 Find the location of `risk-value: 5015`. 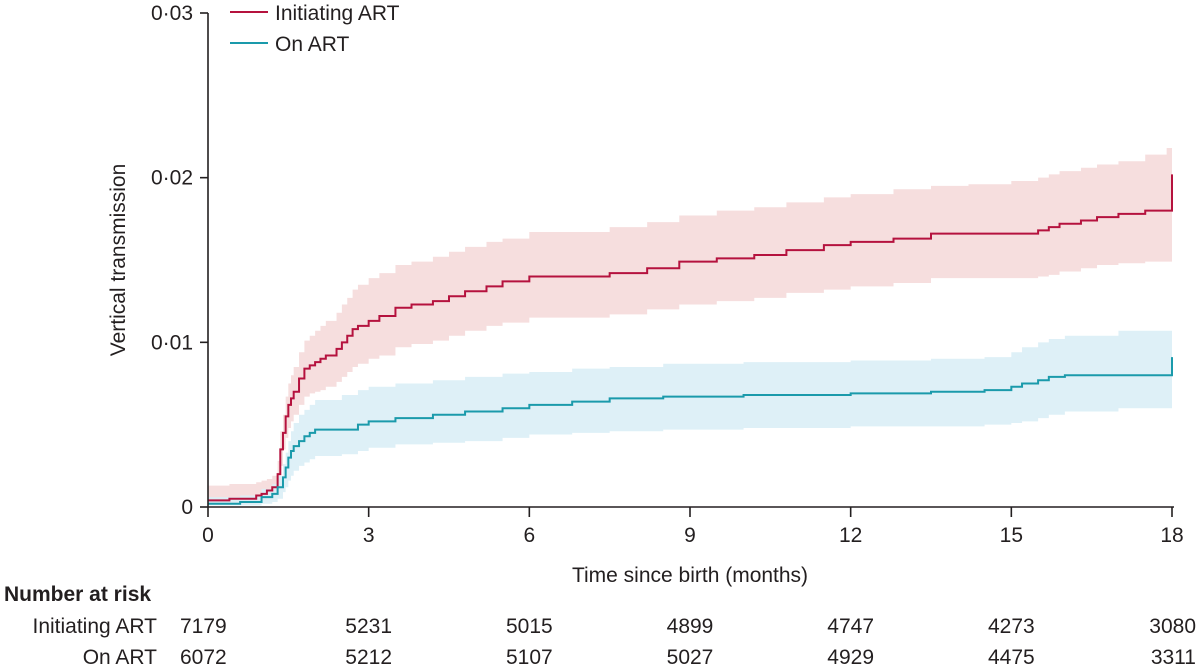

risk-value: 5015 is located at coordinates (529, 626).